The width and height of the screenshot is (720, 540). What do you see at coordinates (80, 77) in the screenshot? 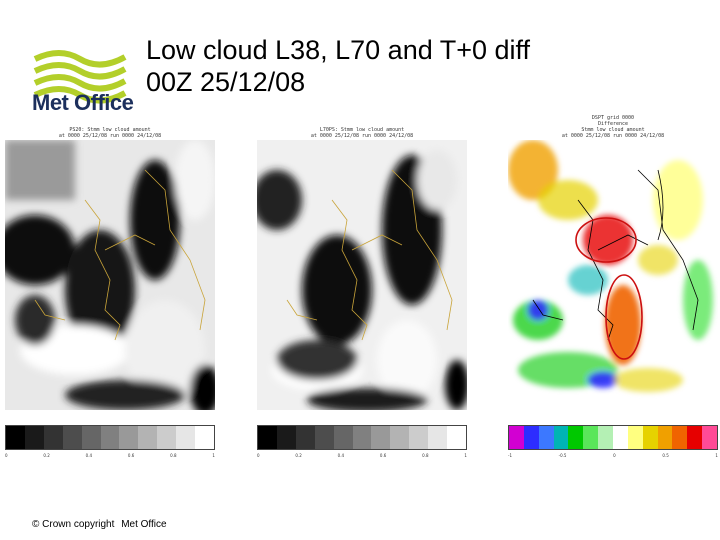
I see `met-office-logo` at bounding box center [80, 77].